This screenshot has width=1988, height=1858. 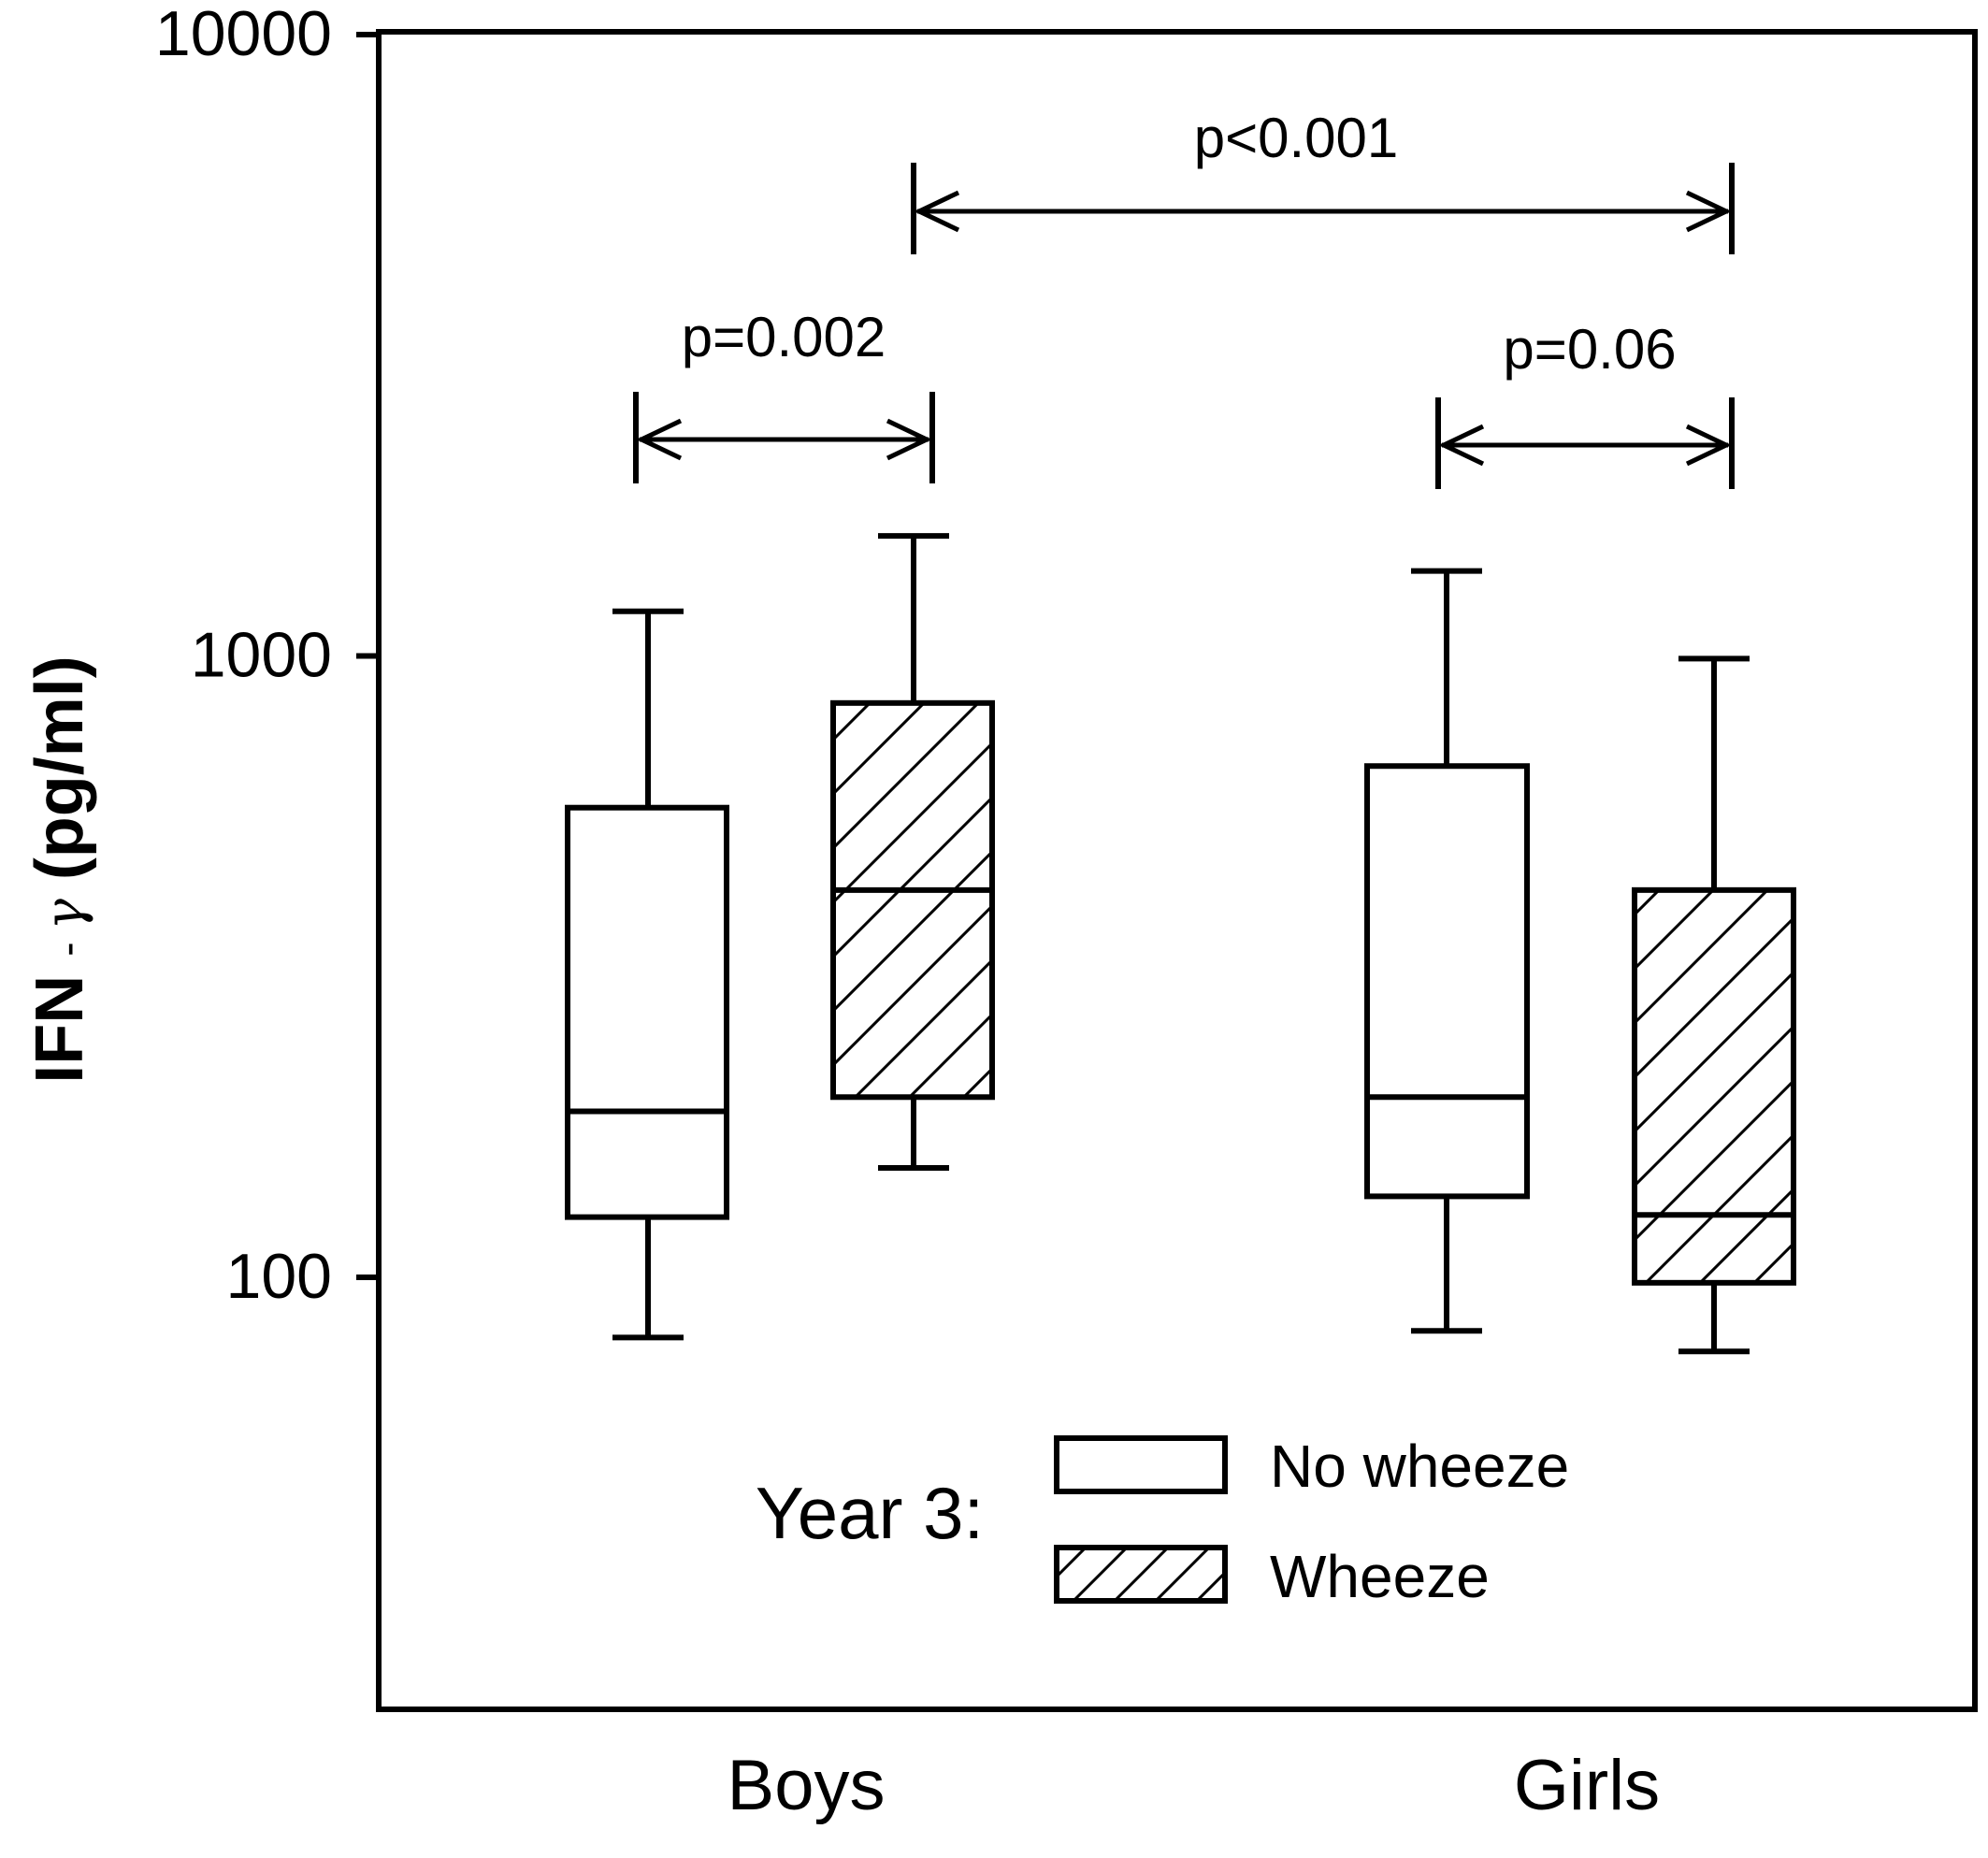 I want to click on legend-swatch-no-wheeze, so click(x=1141, y=1464).